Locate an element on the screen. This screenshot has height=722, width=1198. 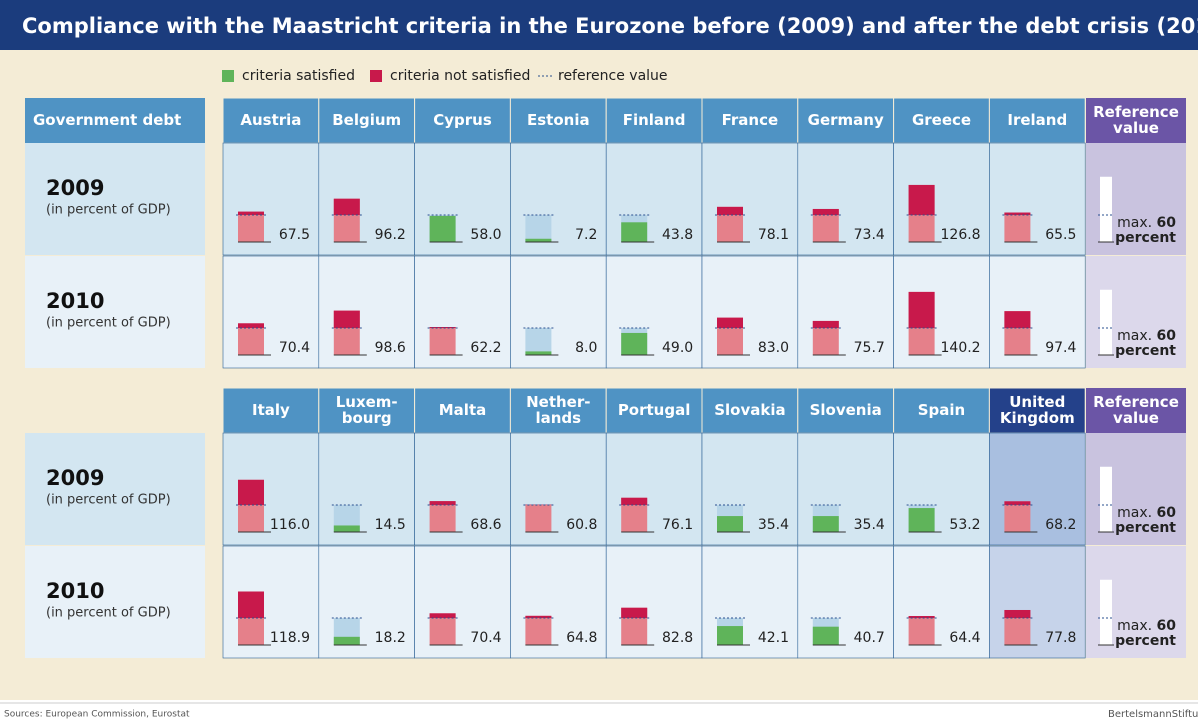
value-label: 98.6 is located at coordinates (390, 348).